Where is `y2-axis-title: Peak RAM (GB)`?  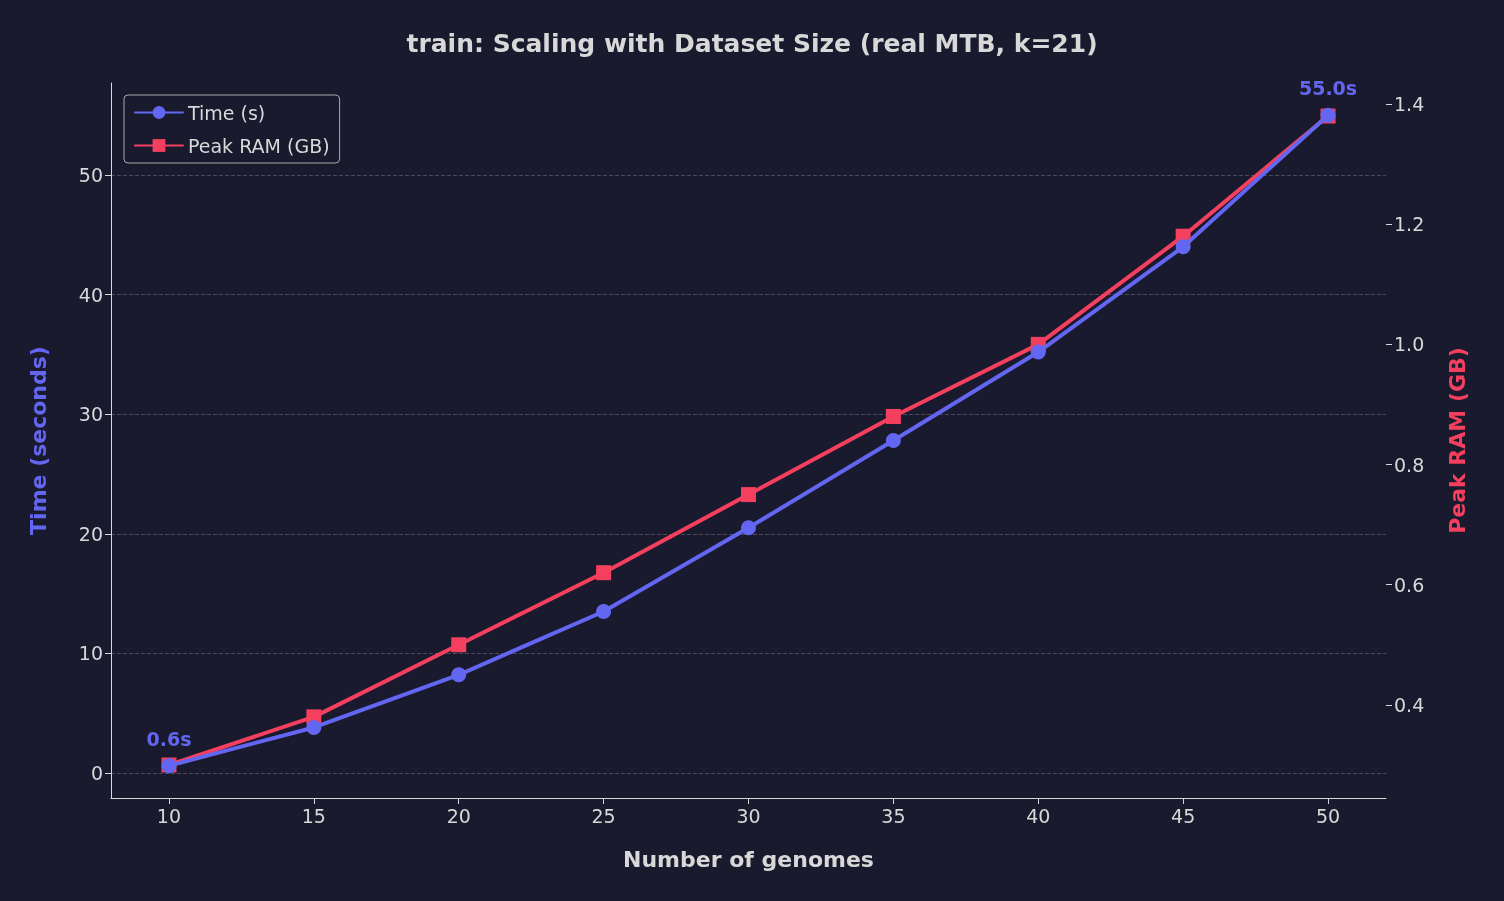 y2-axis-title: Peak RAM (GB) is located at coordinates (1457, 440).